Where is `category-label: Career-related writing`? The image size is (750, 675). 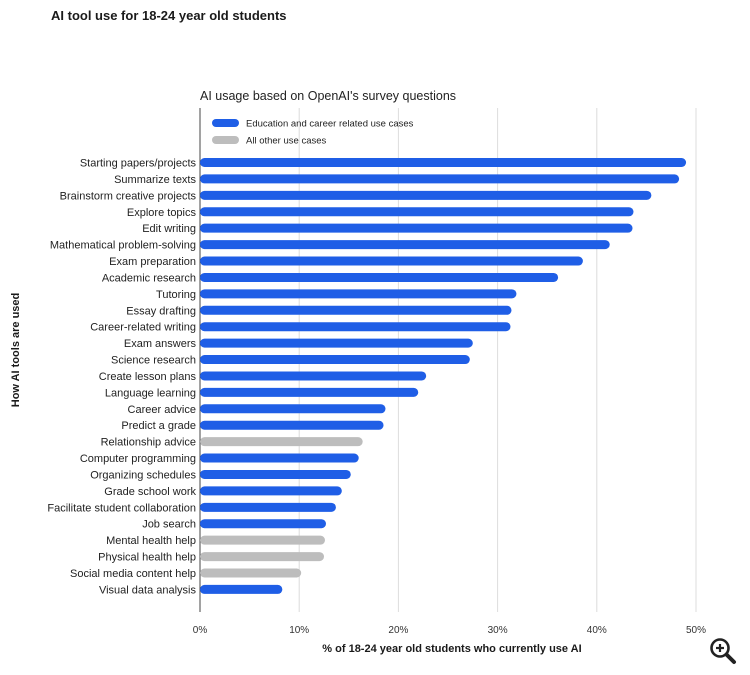
category-label: Career-related writing is located at coordinates (143, 328).